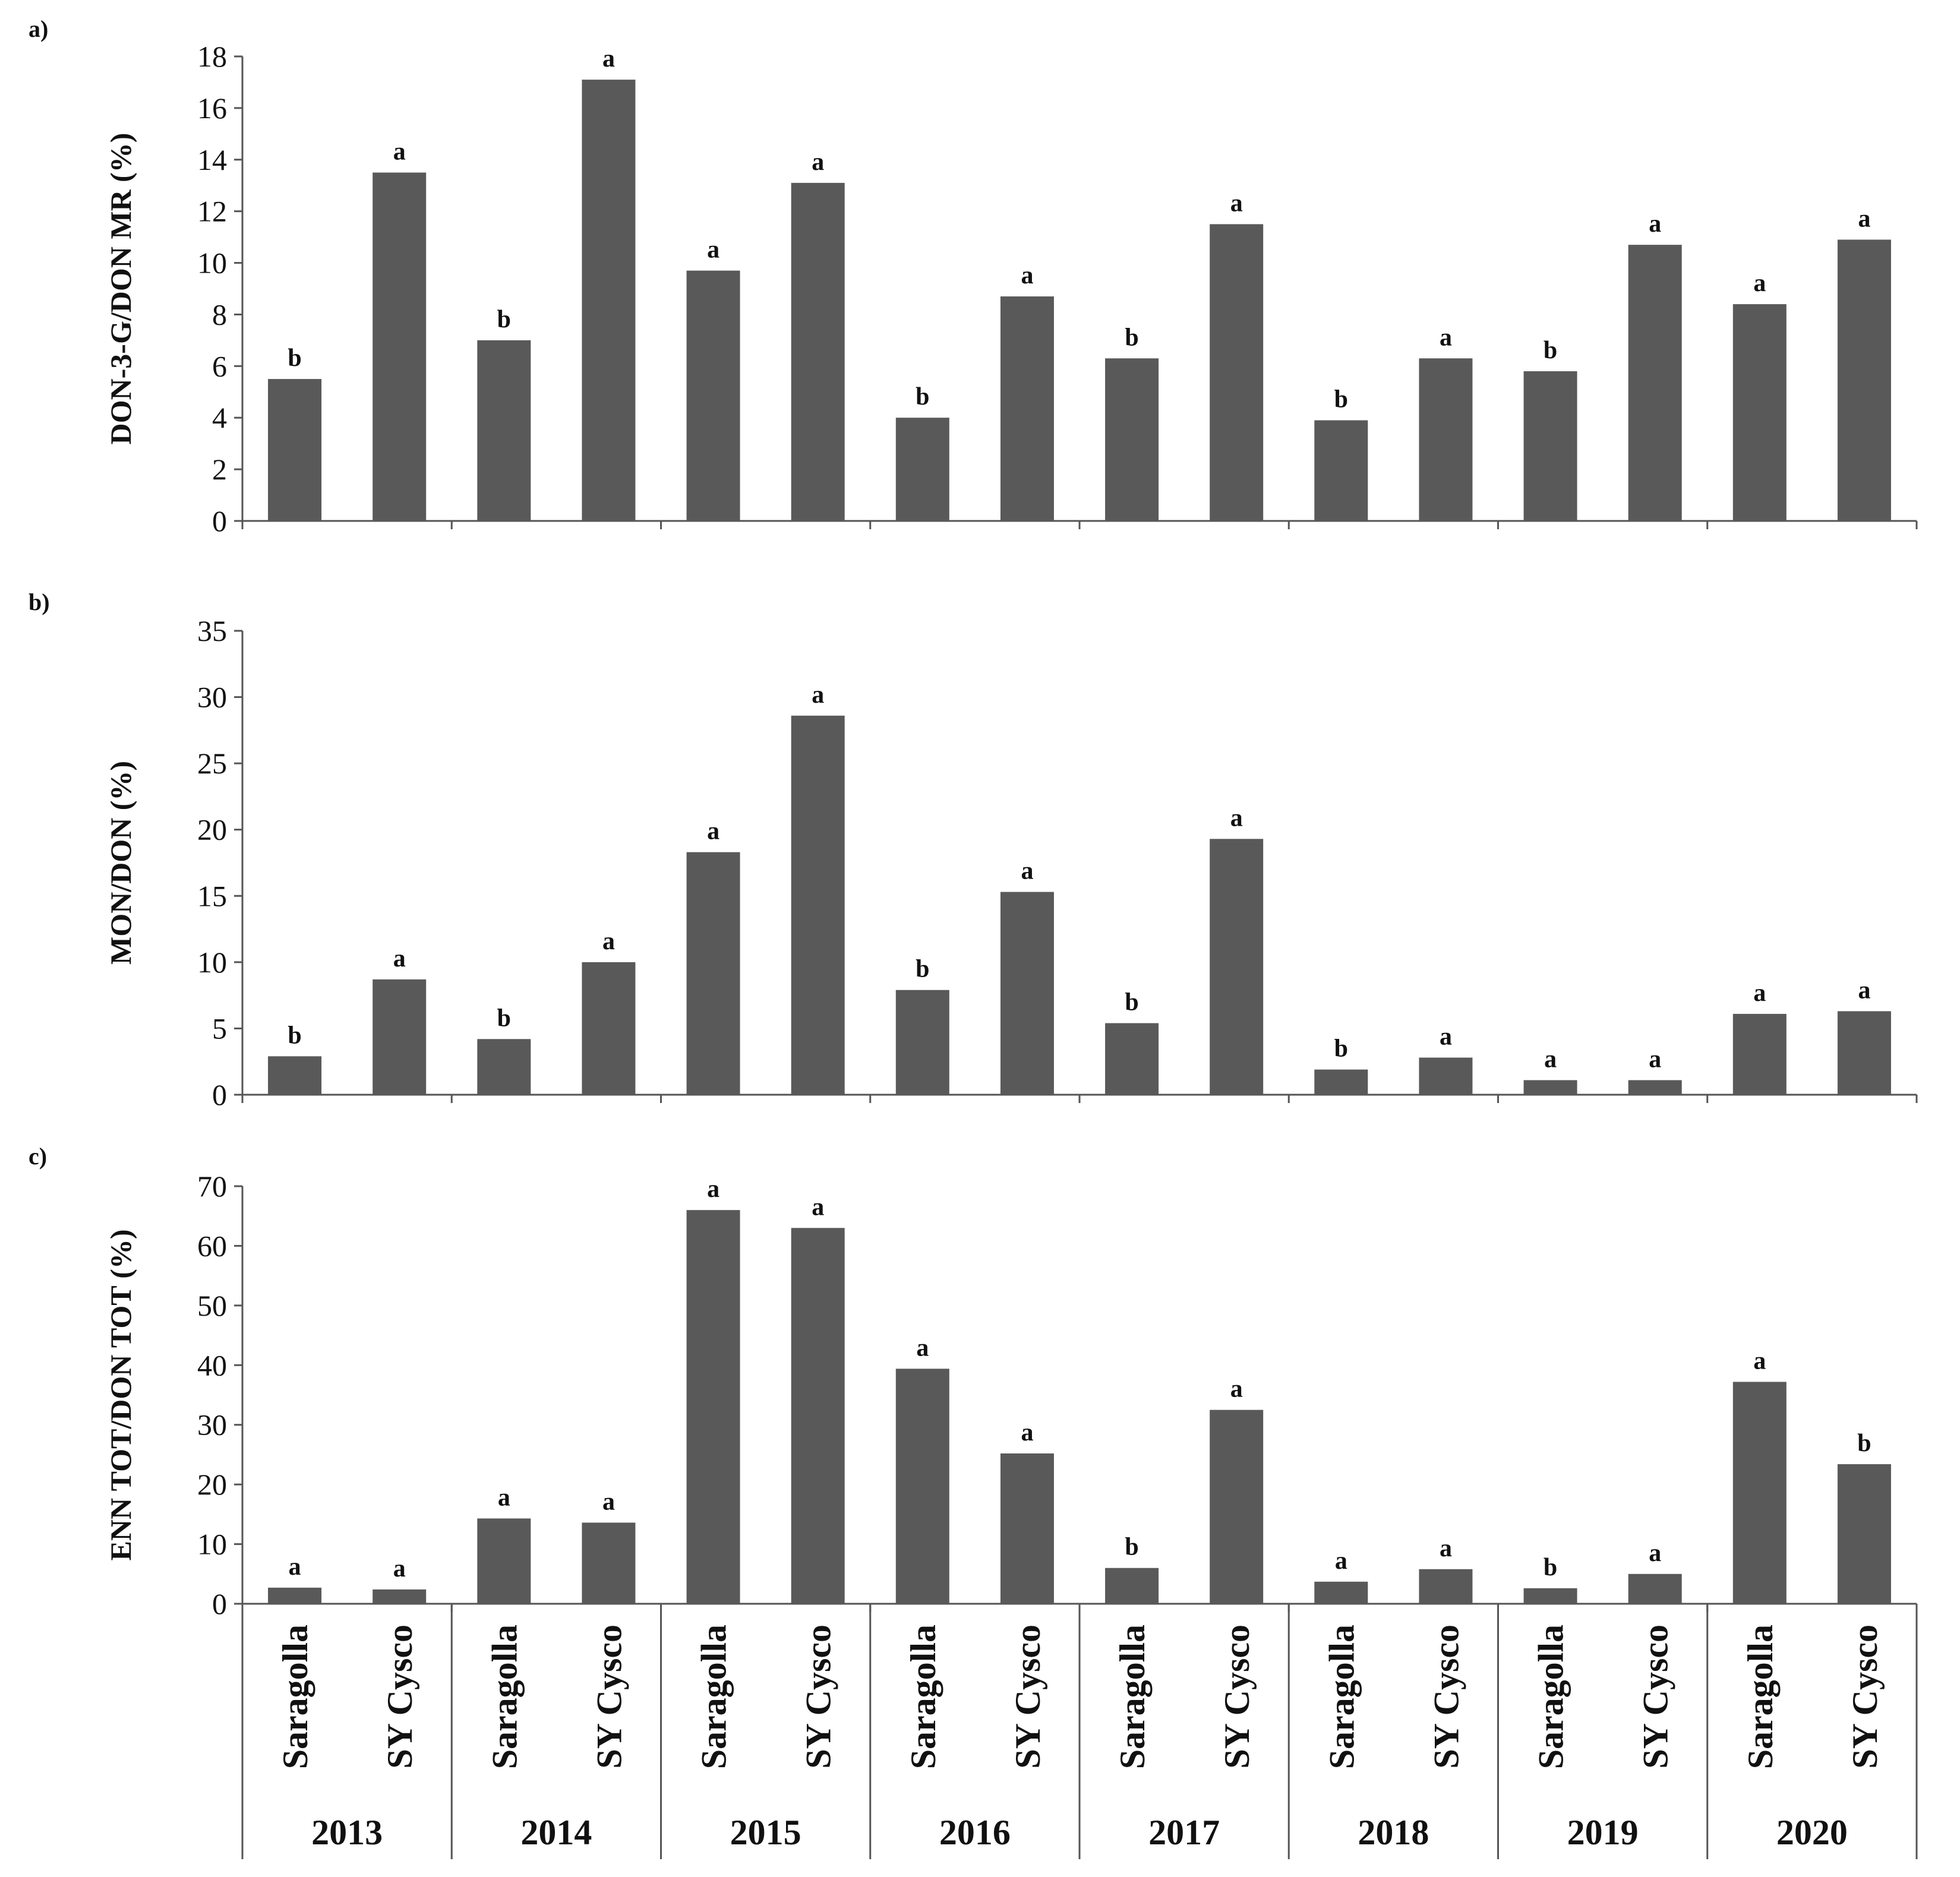  I want to click on bar-b-2013-sy-cysco, so click(400, 1037).